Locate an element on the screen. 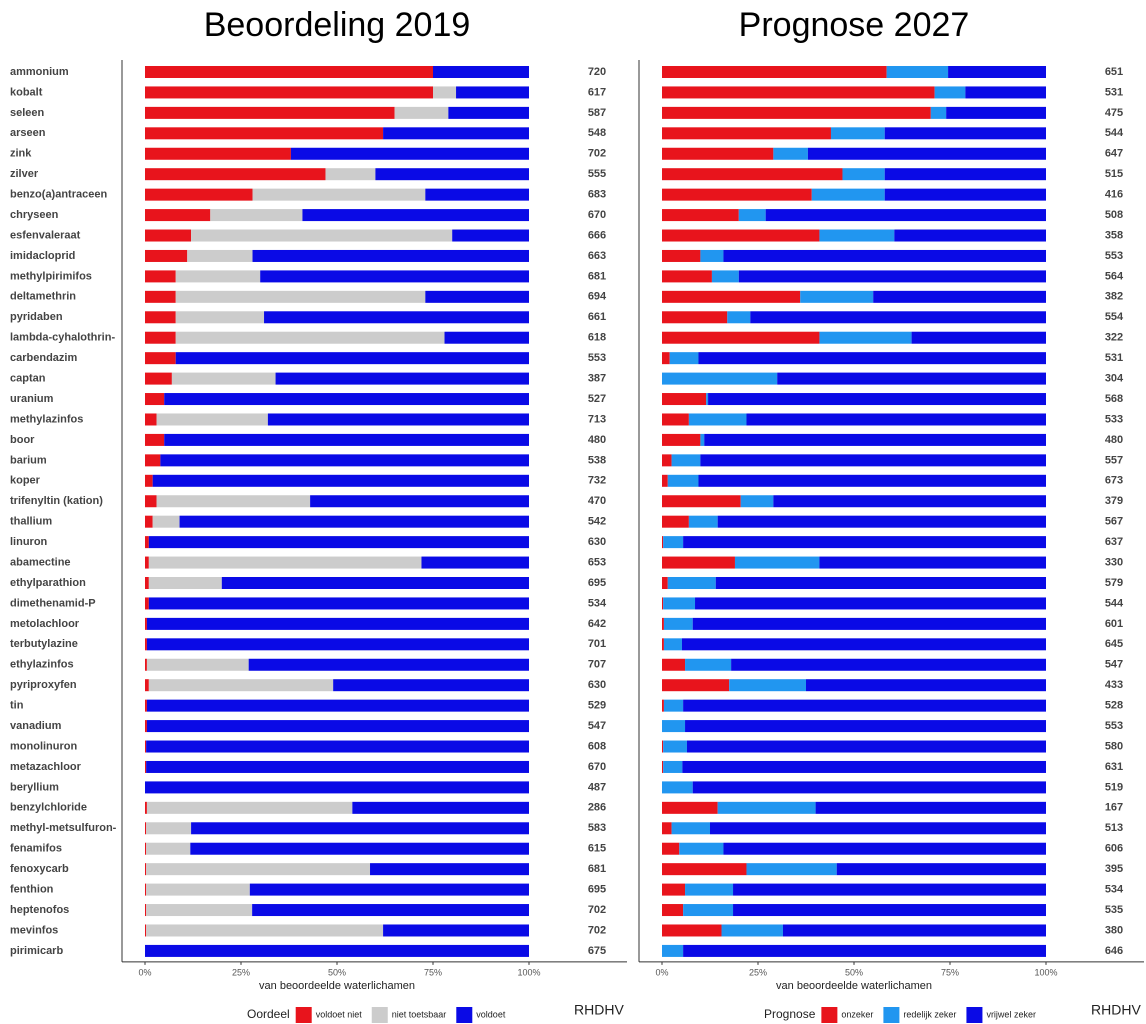 This screenshot has width=1146, height=1024. count-label: 670 is located at coordinates (597, 767).